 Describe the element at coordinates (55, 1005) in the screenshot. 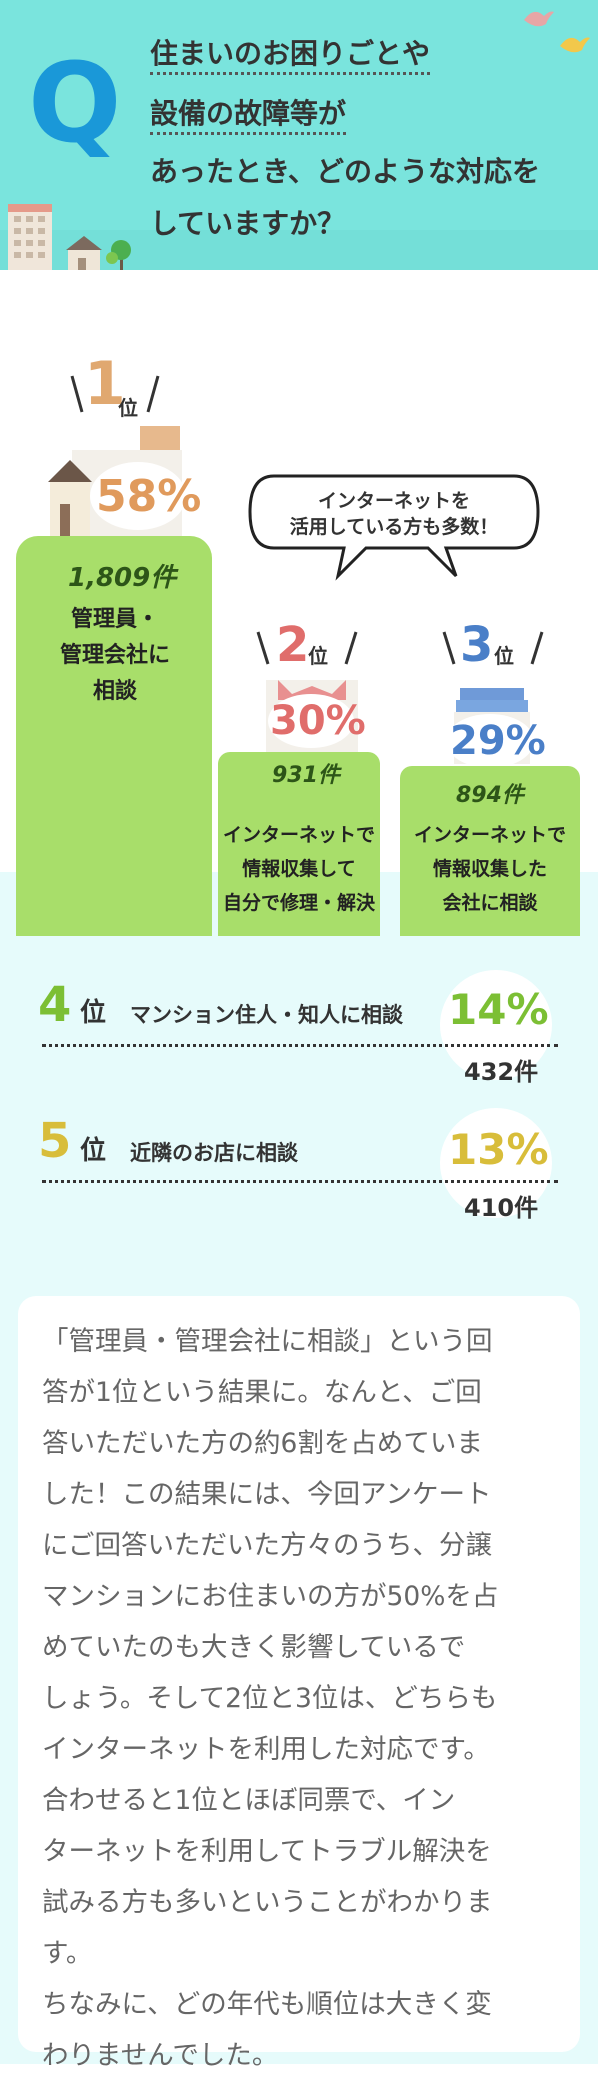

I see `rank4-number: 4` at that location.